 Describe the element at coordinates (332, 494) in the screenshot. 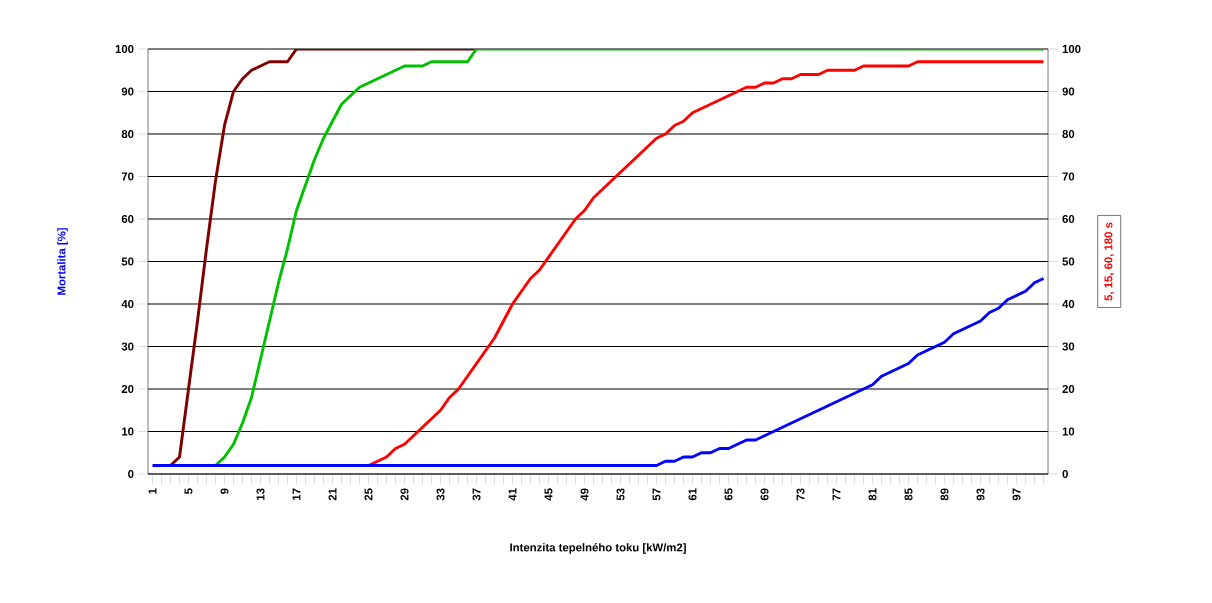

I see `x-tick-label: 21` at that location.